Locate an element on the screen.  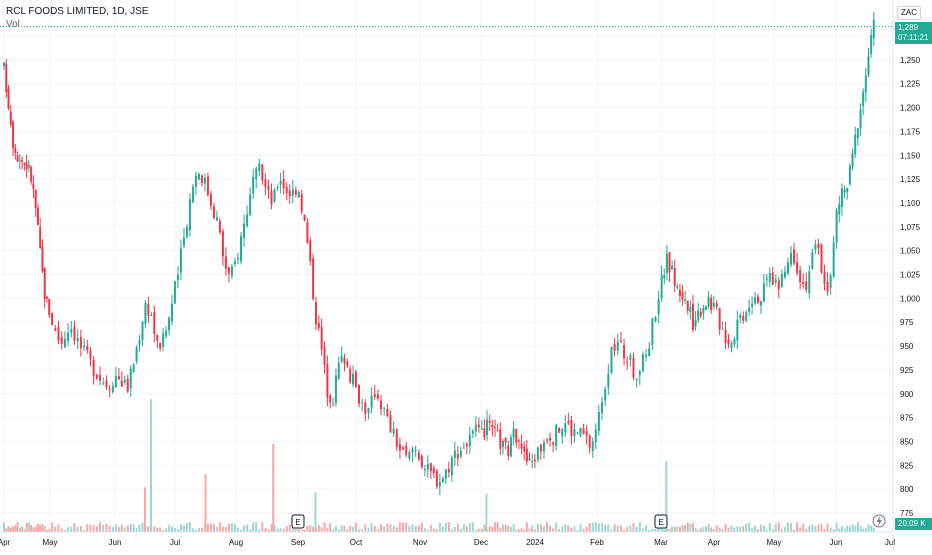
x-tick-label: Apr is located at coordinates (714, 542).